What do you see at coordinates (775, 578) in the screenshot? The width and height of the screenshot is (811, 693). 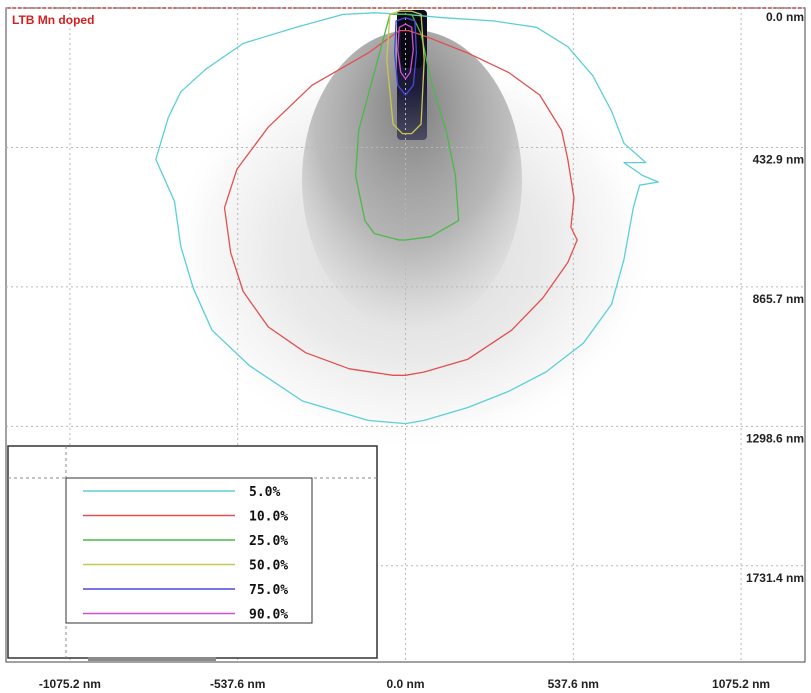 I see `y-tick-label: 1731.4 nm` at bounding box center [775, 578].